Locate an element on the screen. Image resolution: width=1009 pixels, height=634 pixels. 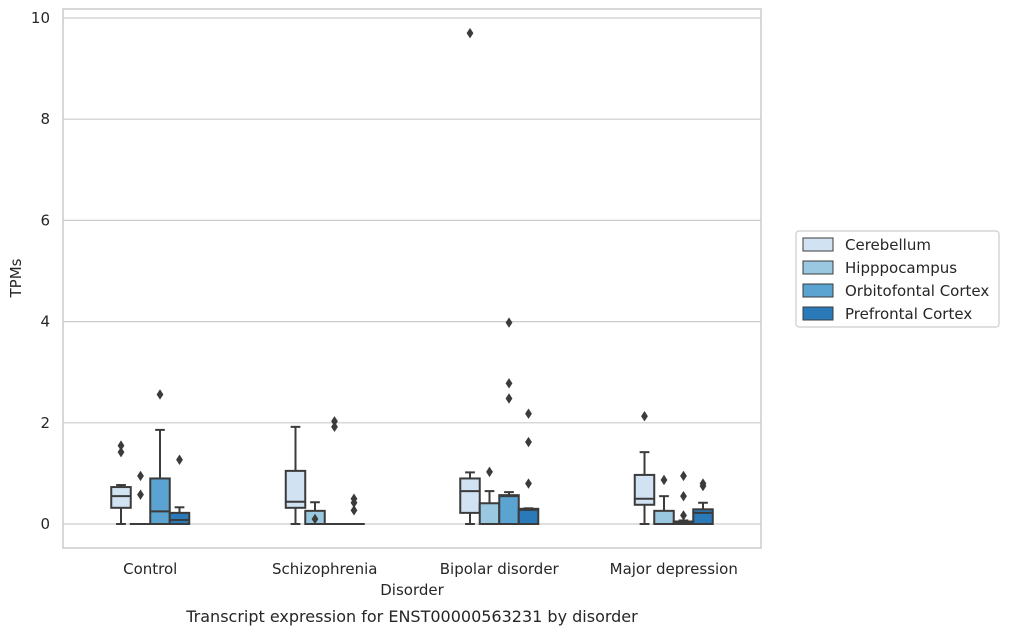
y-tick-label: 2 is located at coordinates (45, 423).